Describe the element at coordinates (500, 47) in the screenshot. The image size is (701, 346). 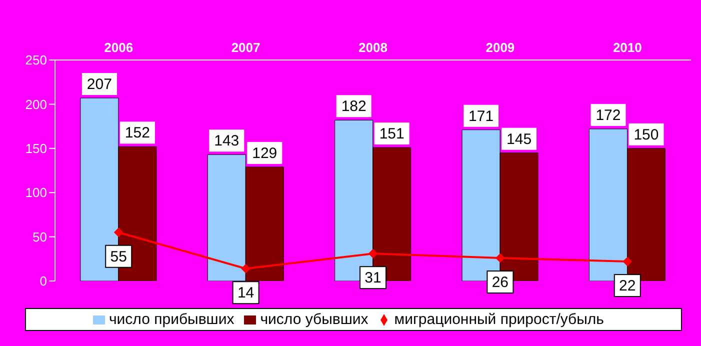
I see `x-tick-label: 2009` at that location.